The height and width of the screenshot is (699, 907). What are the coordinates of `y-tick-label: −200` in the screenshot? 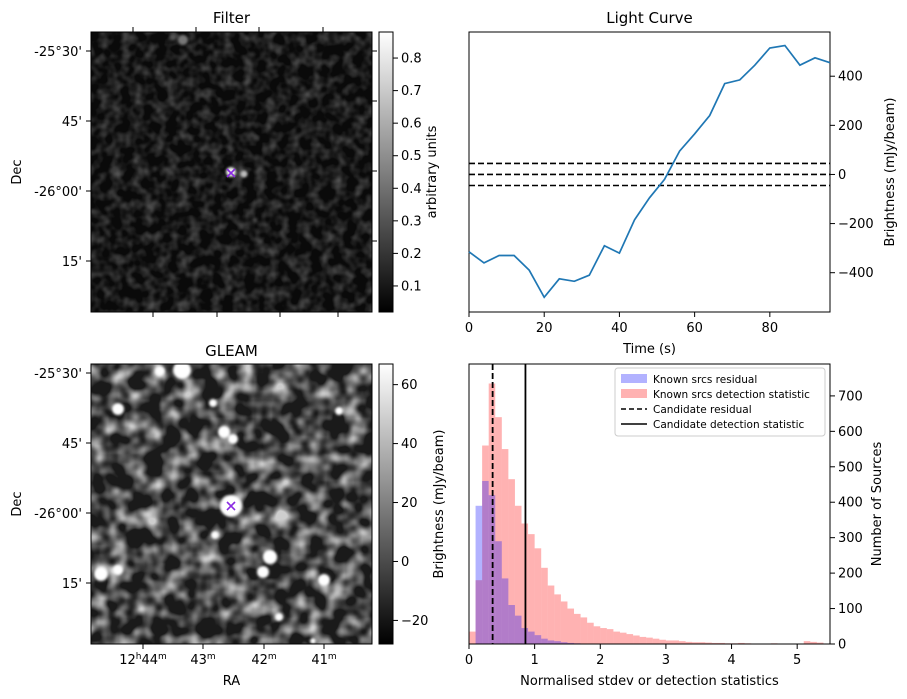 It's located at (856, 224).